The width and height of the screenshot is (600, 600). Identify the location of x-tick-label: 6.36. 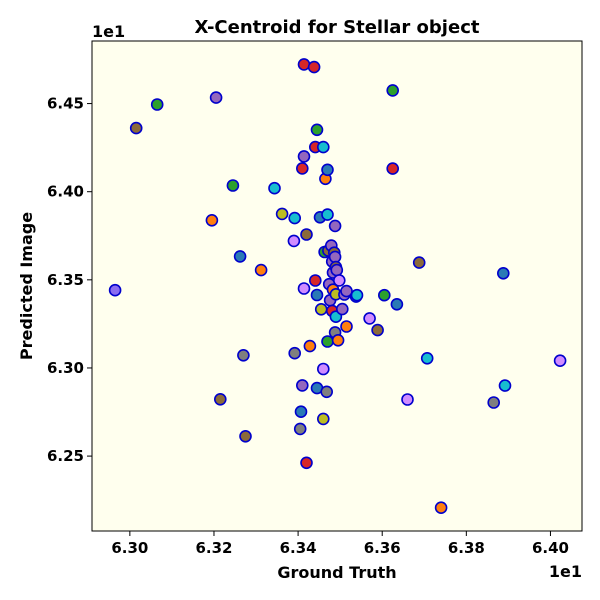
(382, 548).